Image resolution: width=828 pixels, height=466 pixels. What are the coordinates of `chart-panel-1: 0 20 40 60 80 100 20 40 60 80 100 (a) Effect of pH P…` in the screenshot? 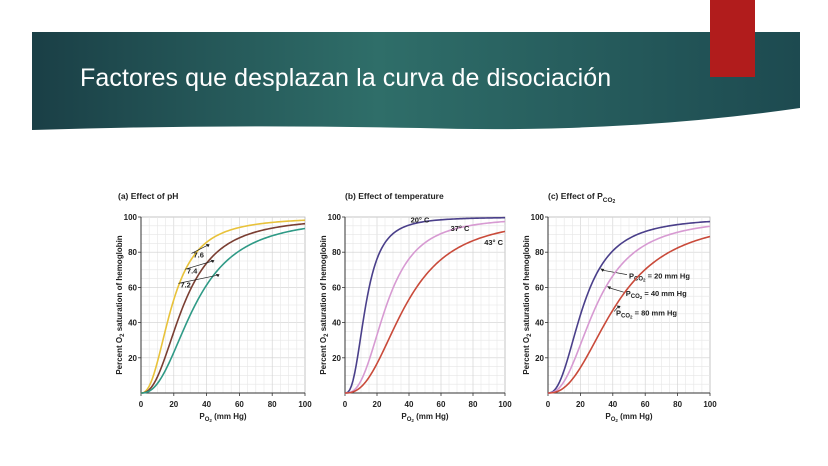 It's located at (213, 307).